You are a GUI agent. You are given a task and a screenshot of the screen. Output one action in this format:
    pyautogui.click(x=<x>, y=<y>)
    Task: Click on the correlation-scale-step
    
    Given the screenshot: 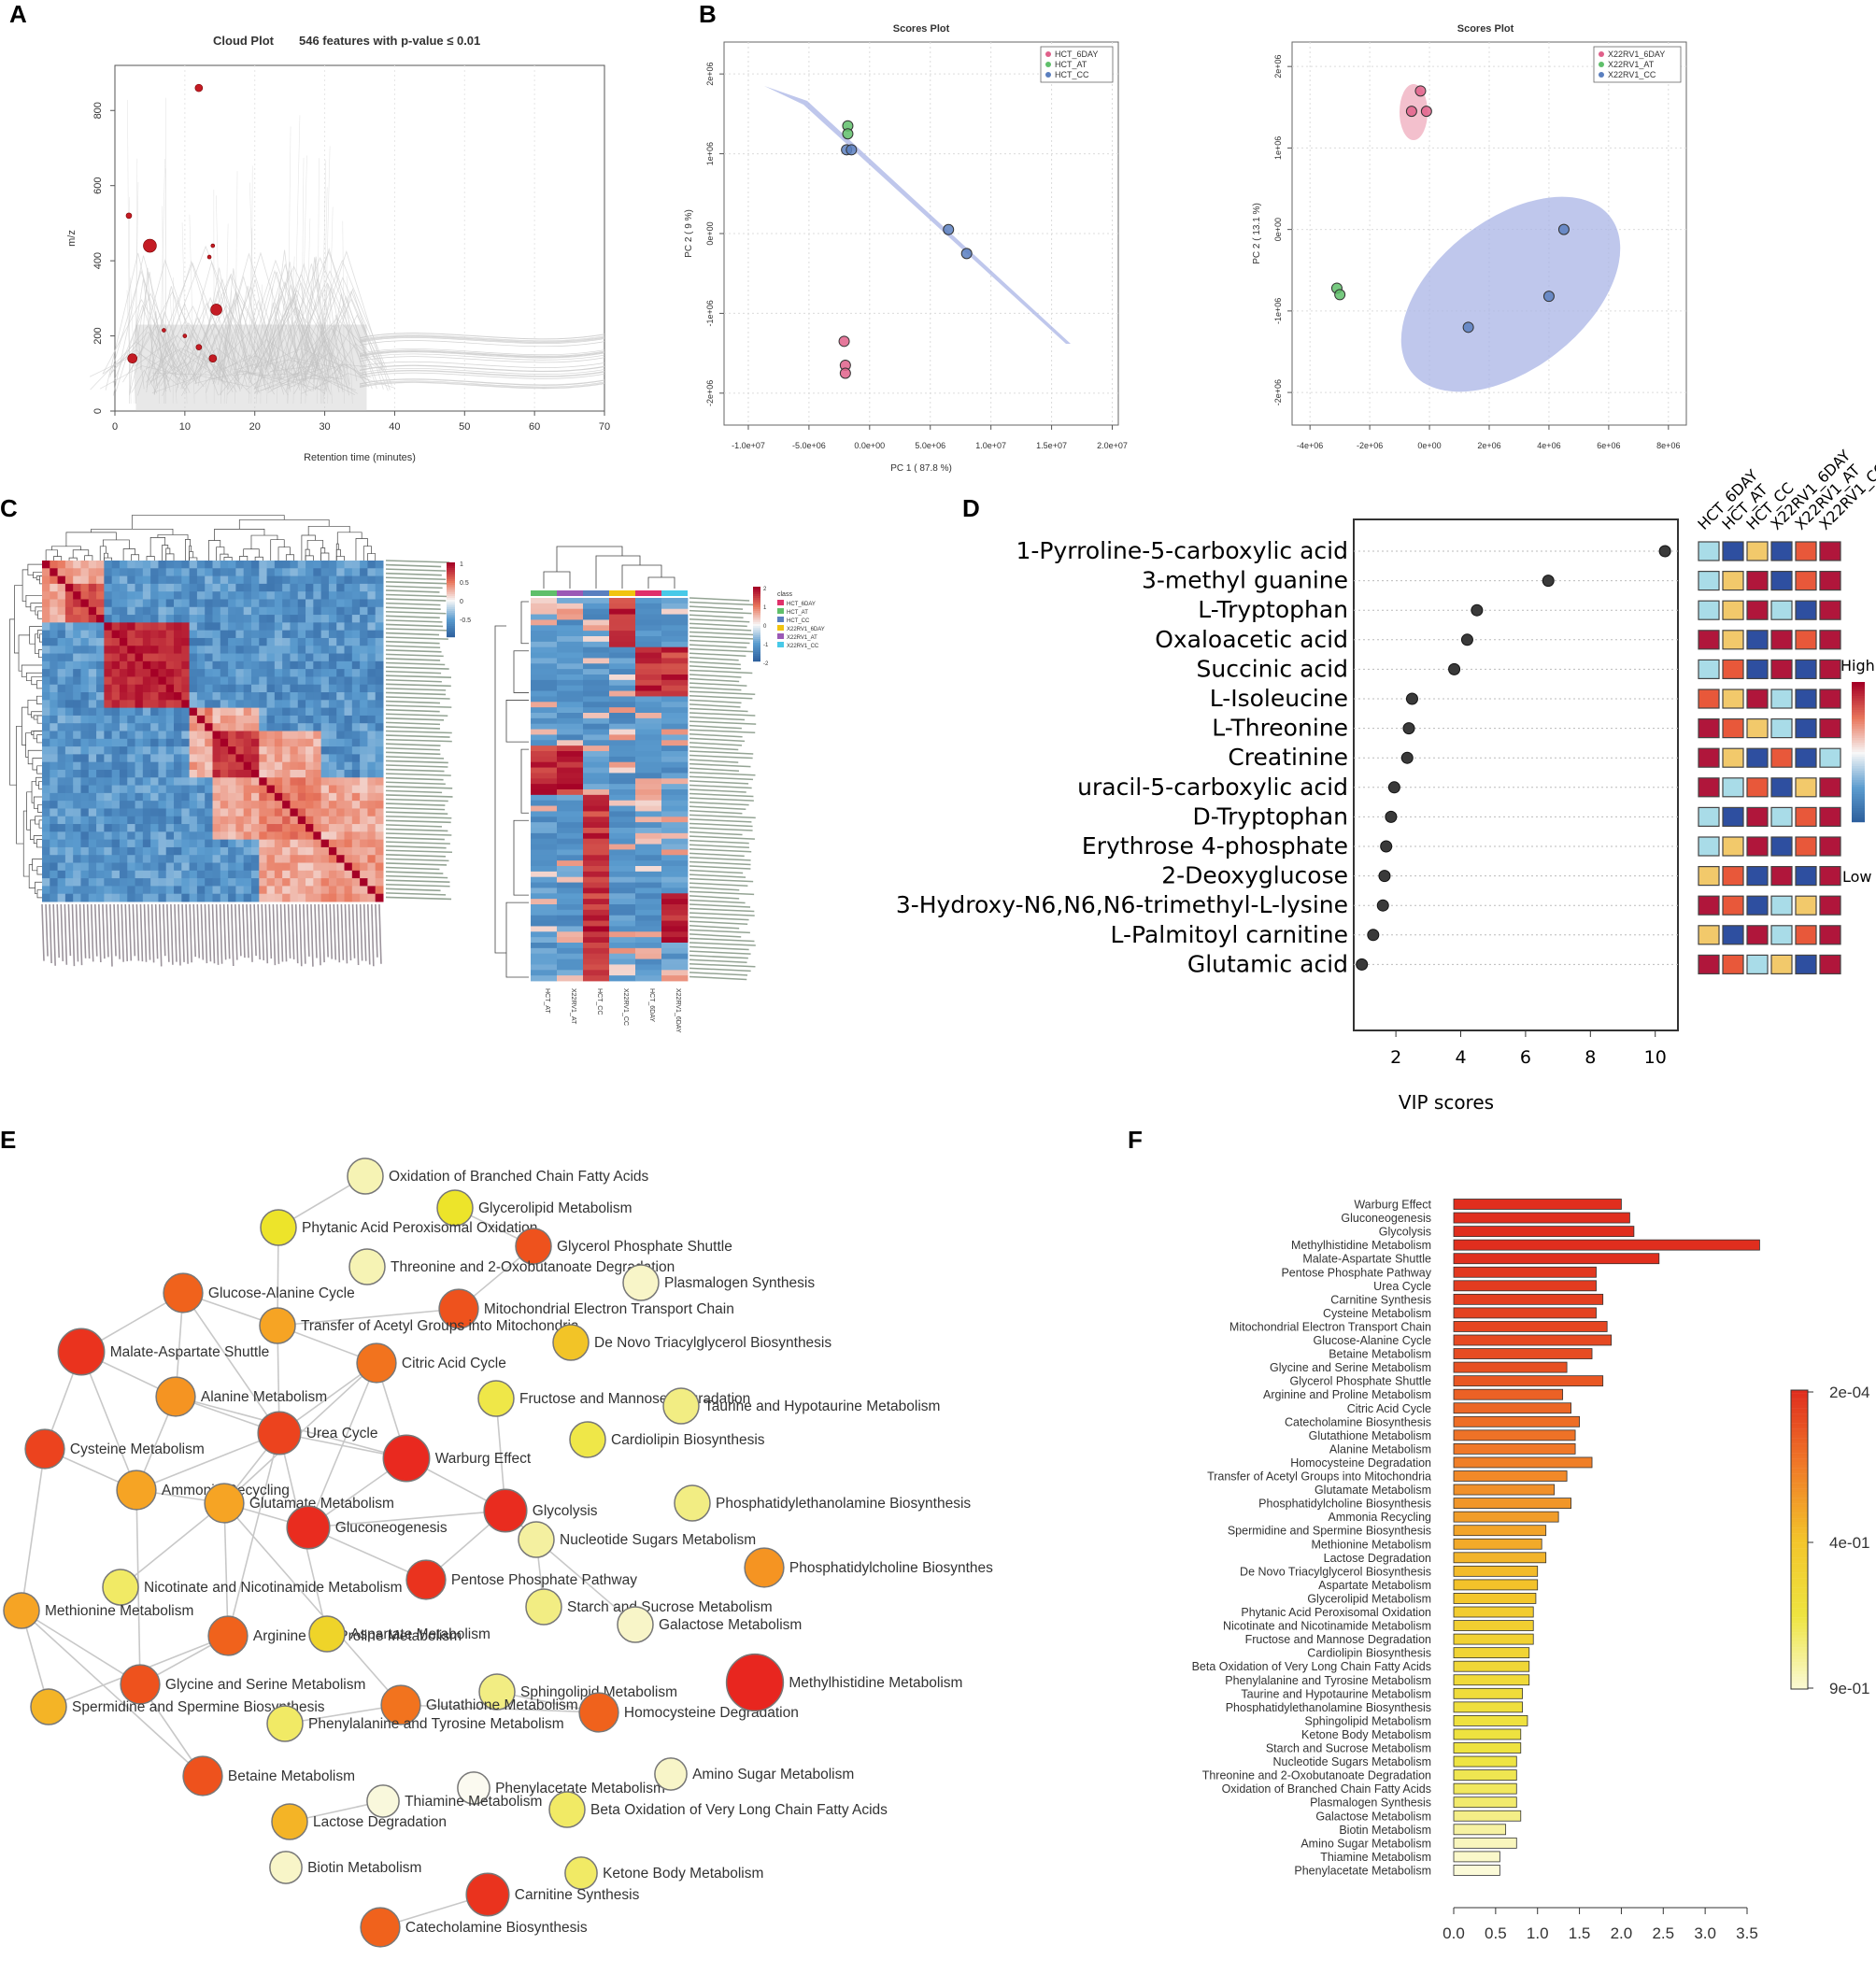 What is the action you would take?
    pyautogui.click(x=451, y=625)
    